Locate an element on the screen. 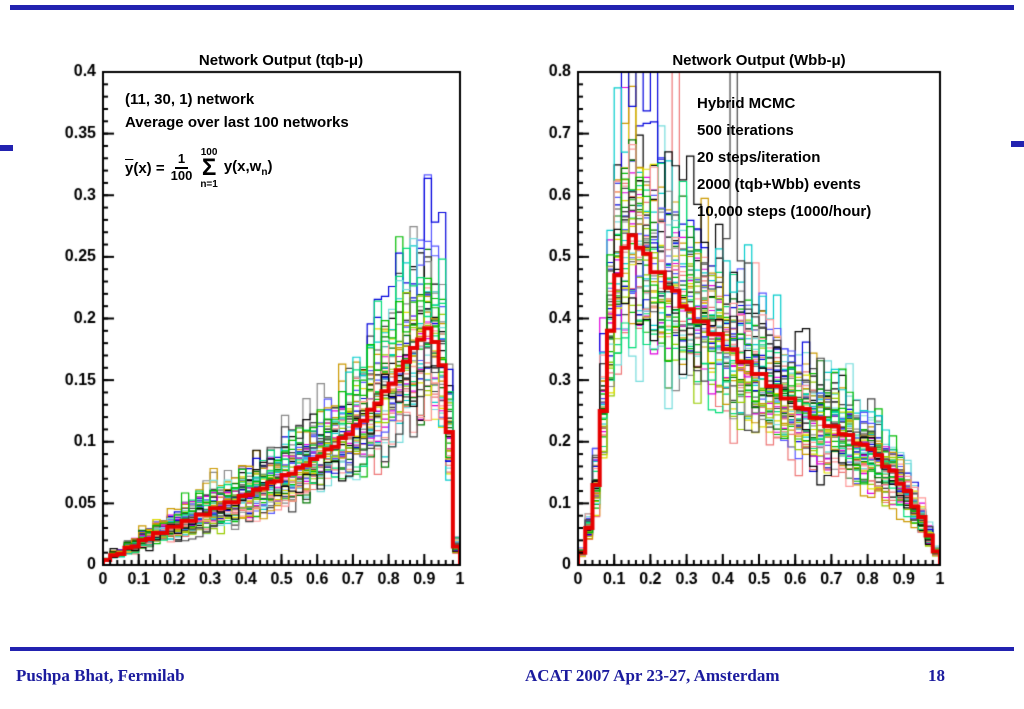  formula-lhs: (x) = is located at coordinates (149, 168).